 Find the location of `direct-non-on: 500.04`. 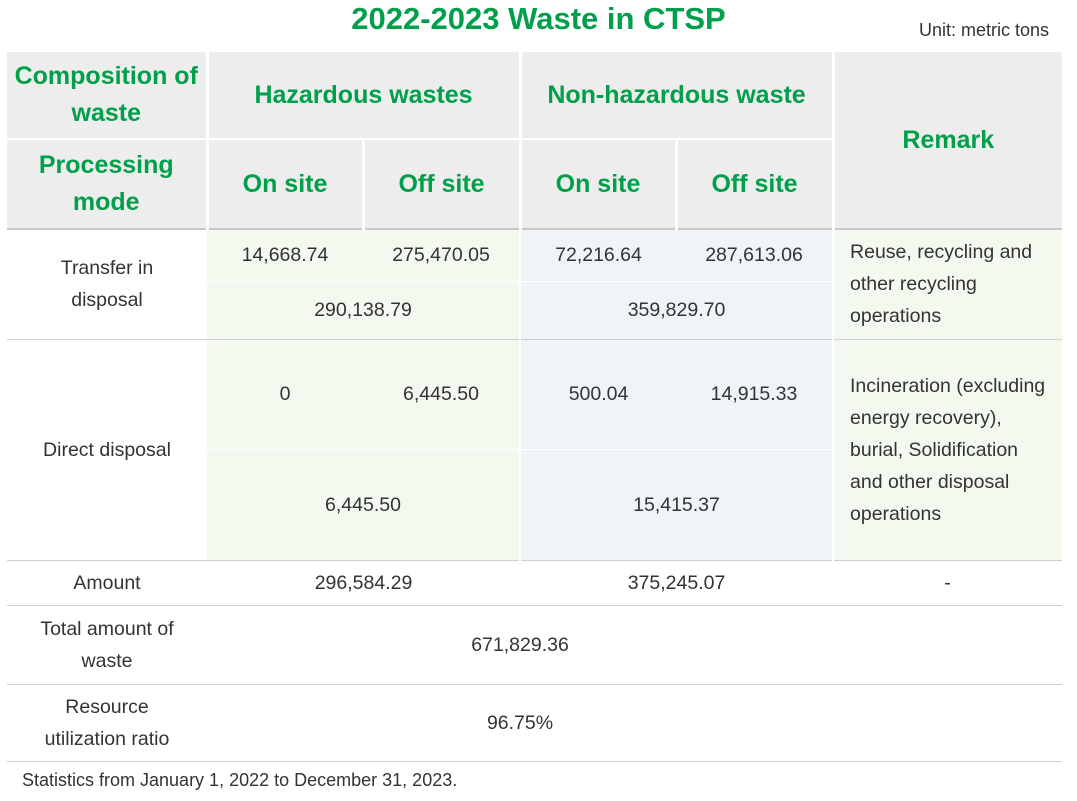

direct-non-on: 500.04 is located at coordinates (598, 394).